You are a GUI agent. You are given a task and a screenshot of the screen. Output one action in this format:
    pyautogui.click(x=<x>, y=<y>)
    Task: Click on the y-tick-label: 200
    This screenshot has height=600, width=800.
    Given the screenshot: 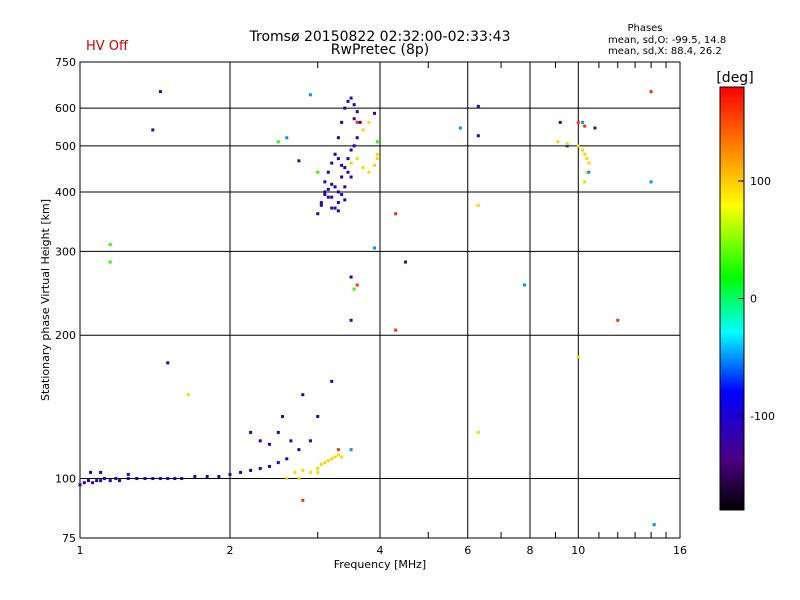 What is the action you would take?
    pyautogui.click(x=65, y=335)
    